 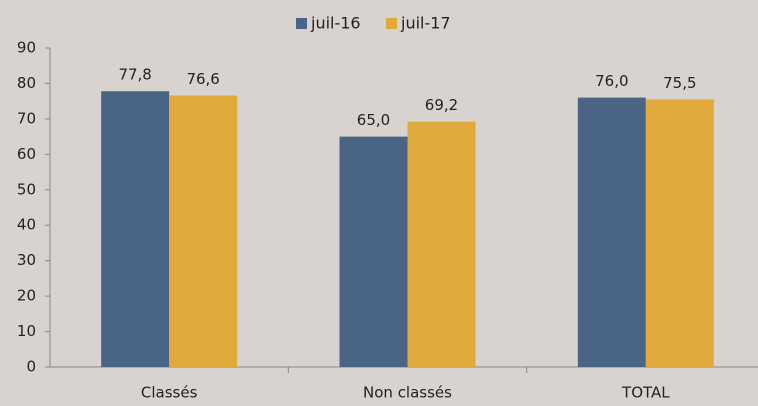 I want to click on y-tick-label: 50, so click(x=26, y=189).